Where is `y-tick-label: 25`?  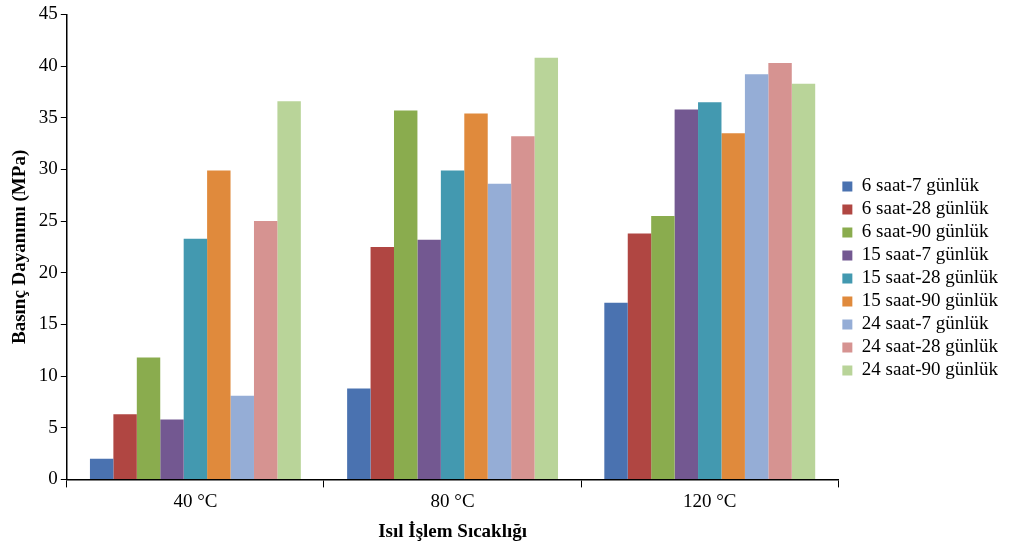
y-tick-label: 25 is located at coordinates (48, 220).